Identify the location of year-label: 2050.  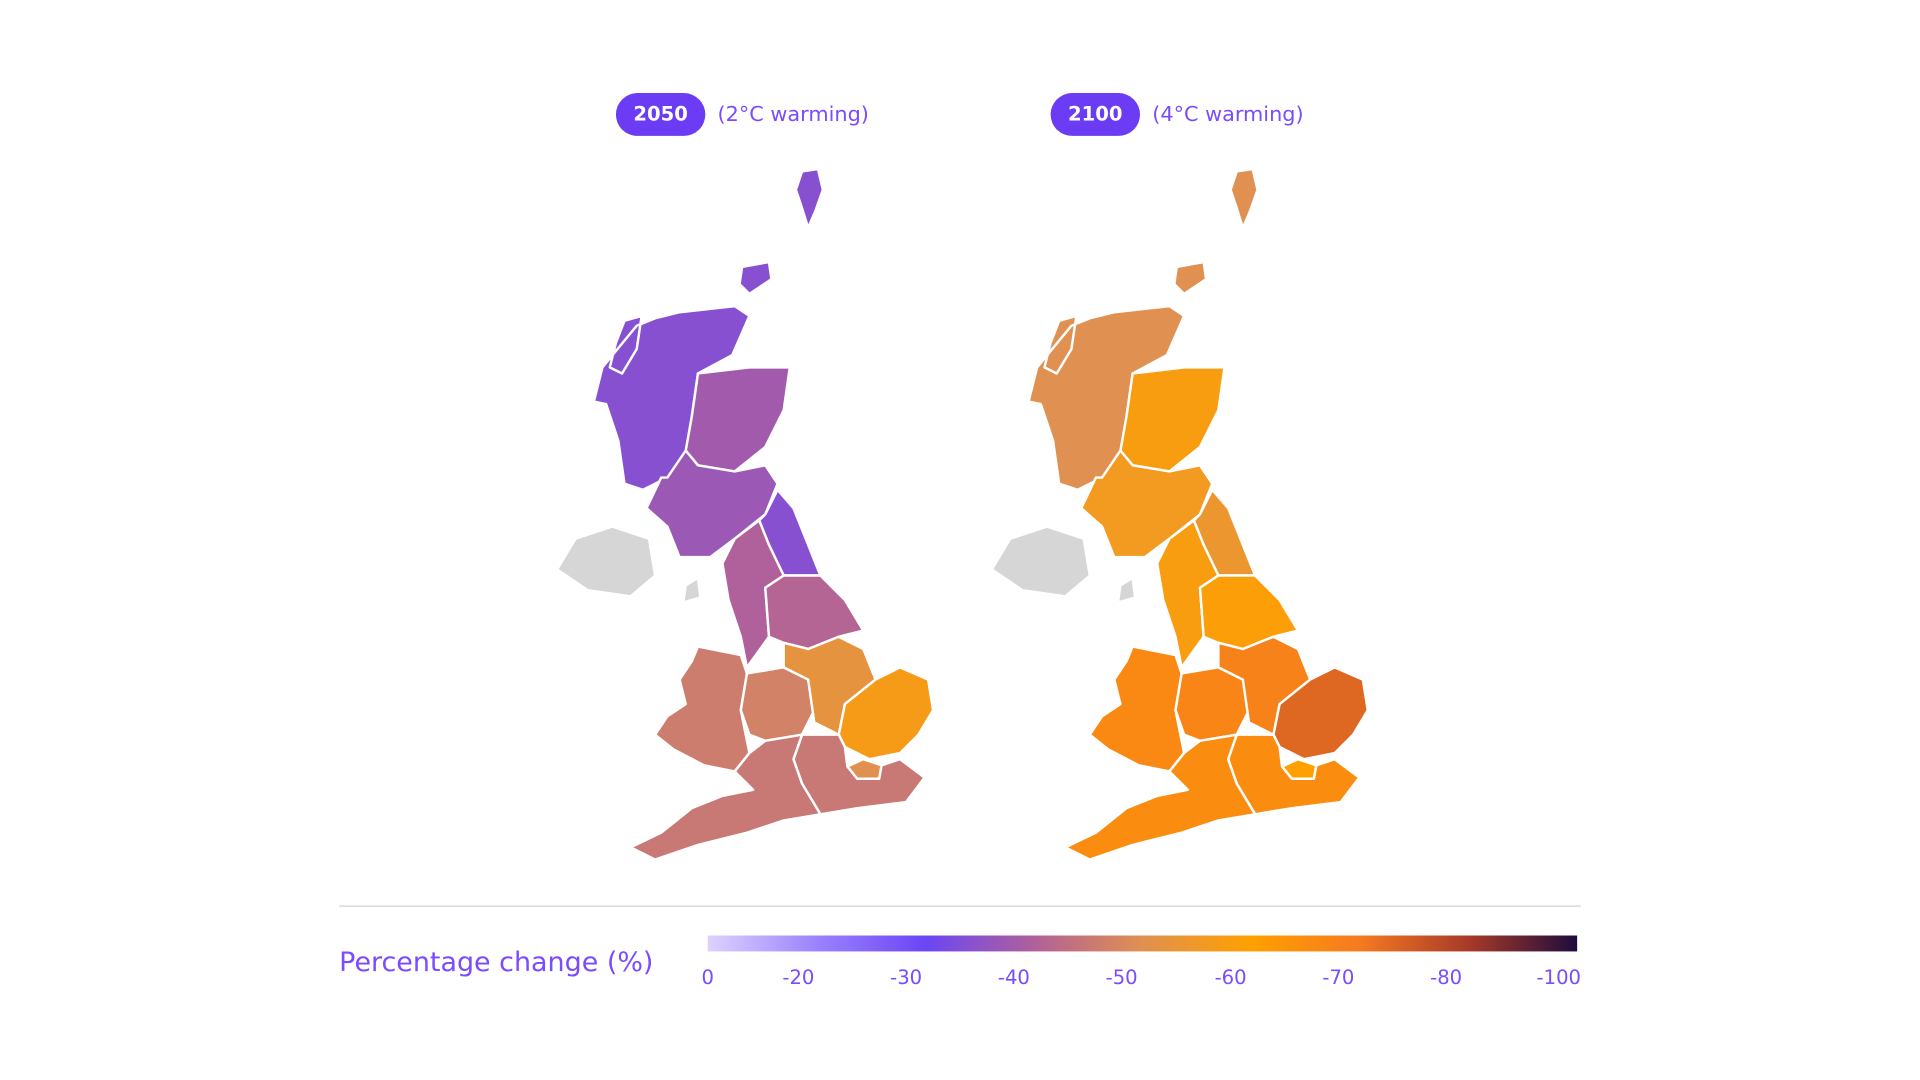
(660, 114).